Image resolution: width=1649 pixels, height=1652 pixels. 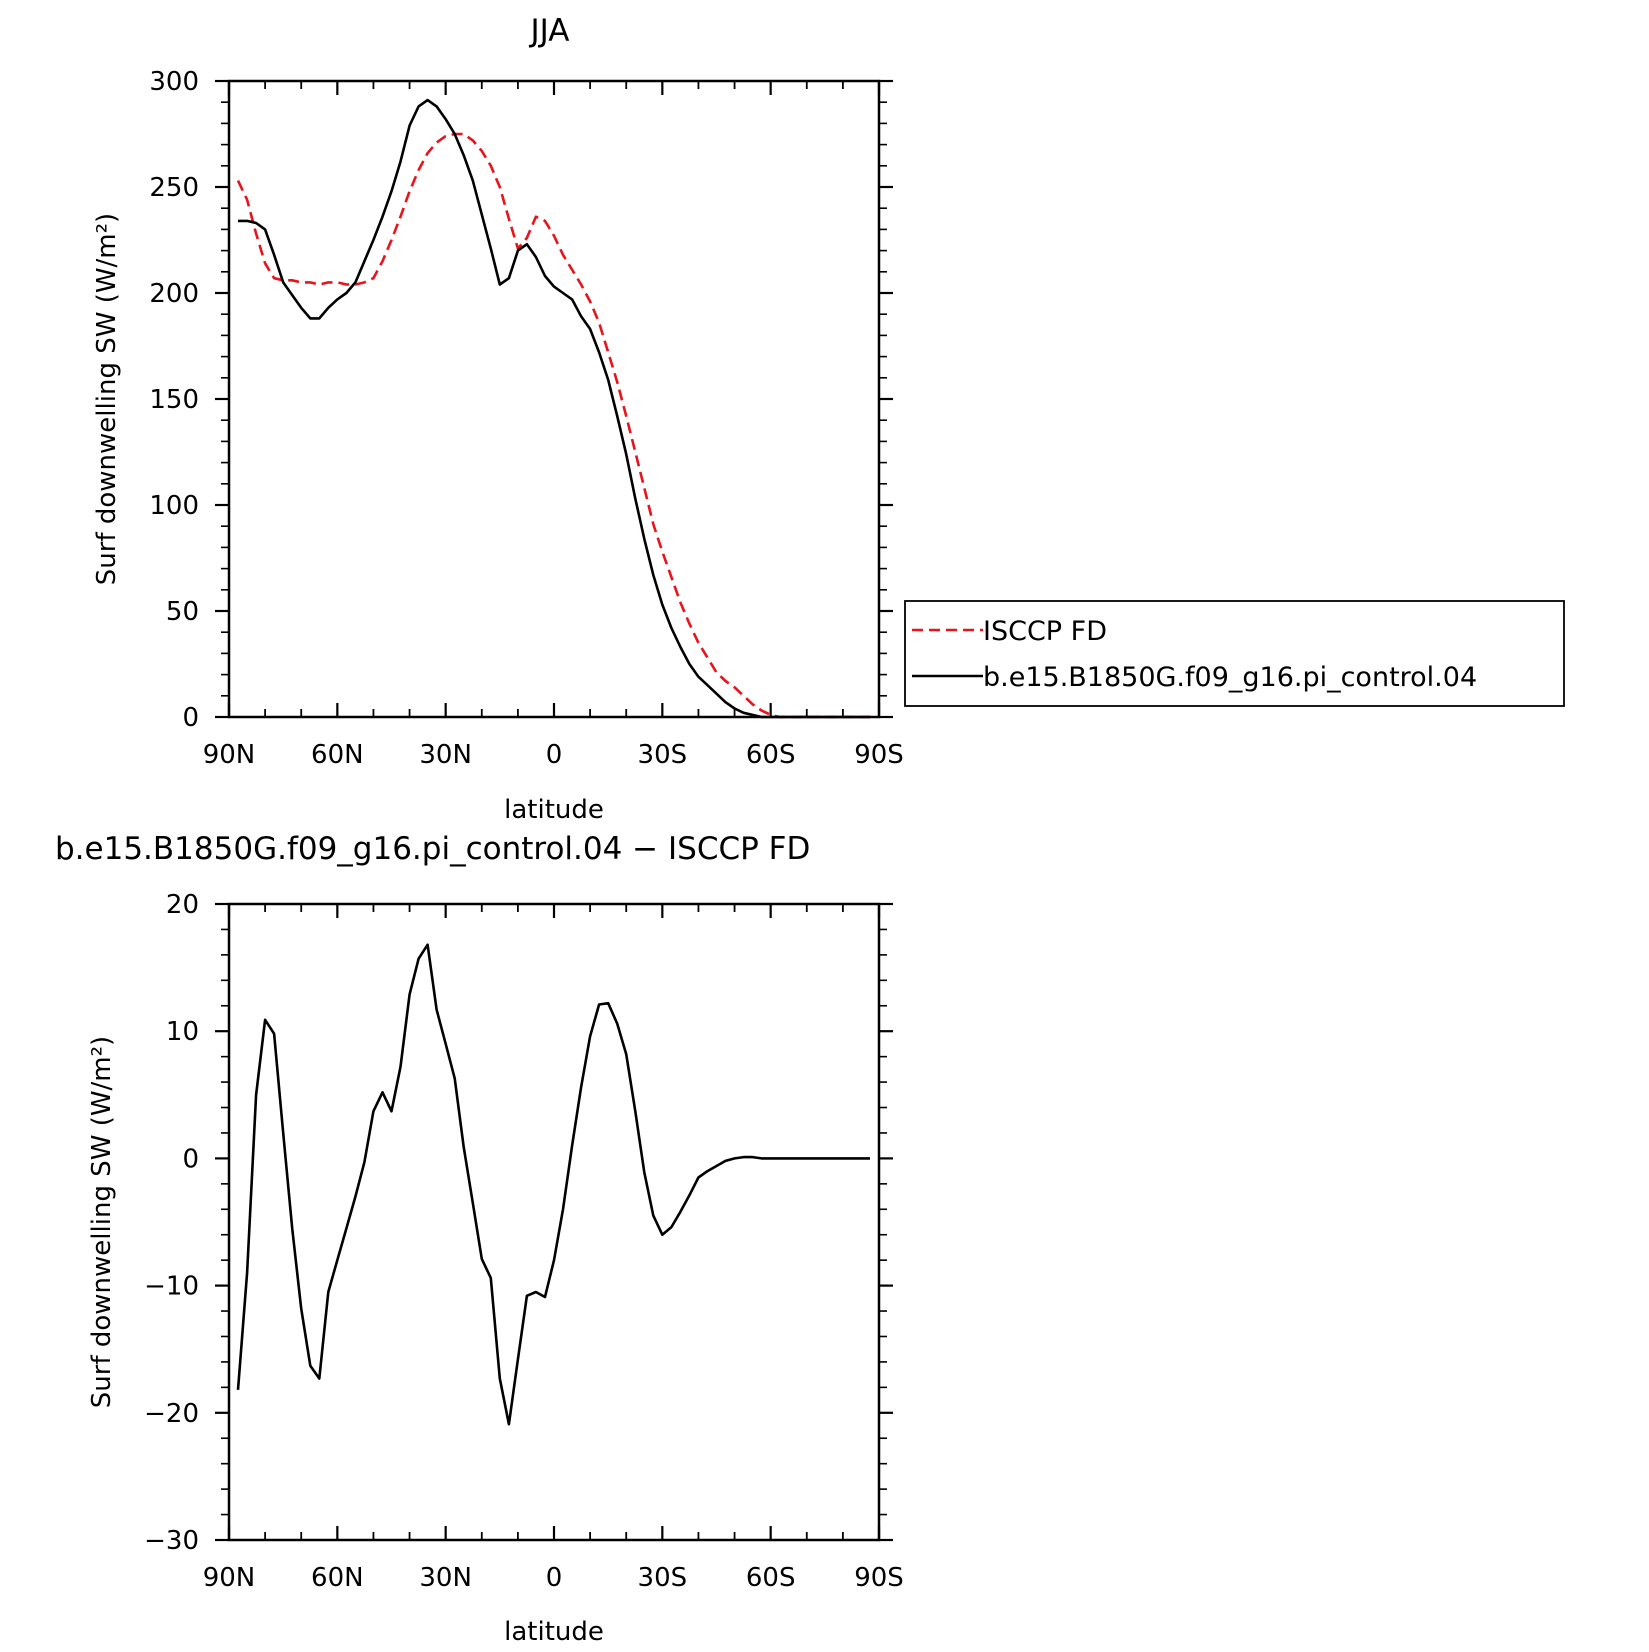 I want to click on bottom-x-tick-label: 90N, so click(x=229, y=1578).